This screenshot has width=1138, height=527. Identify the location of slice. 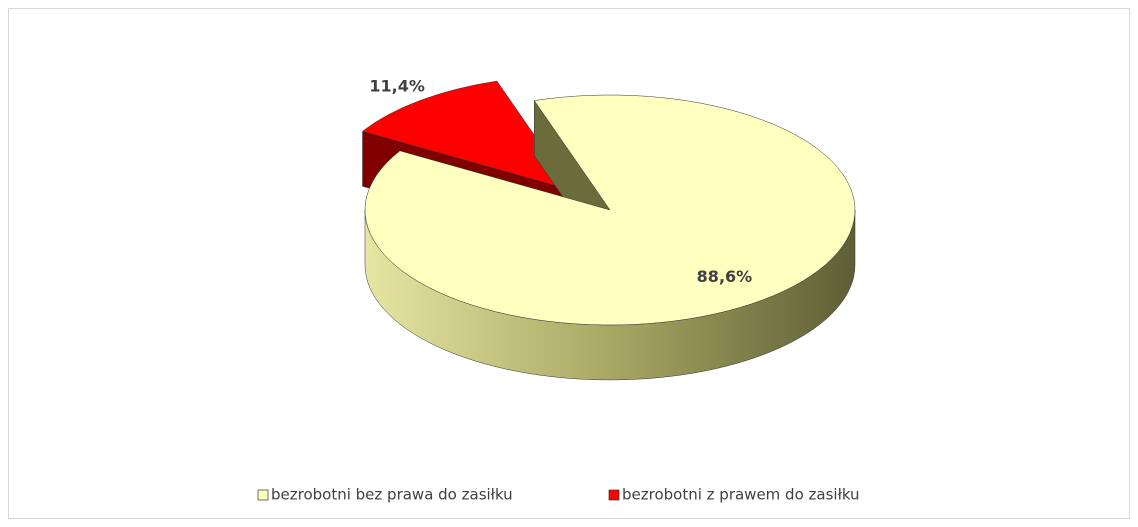
(467, 135).